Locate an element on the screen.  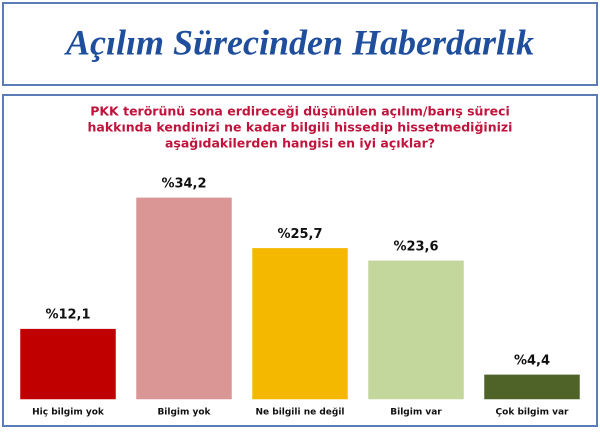
value-label: %23,6 is located at coordinates (415, 246).